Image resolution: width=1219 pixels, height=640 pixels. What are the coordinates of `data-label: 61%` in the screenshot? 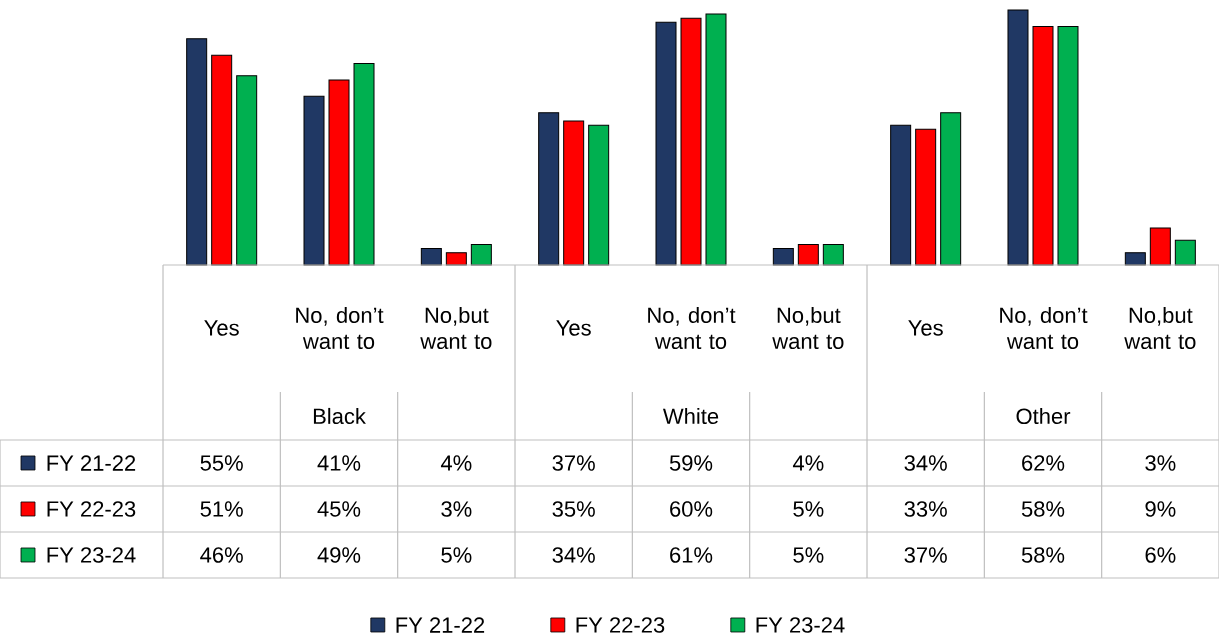 It's located at (691, 555).